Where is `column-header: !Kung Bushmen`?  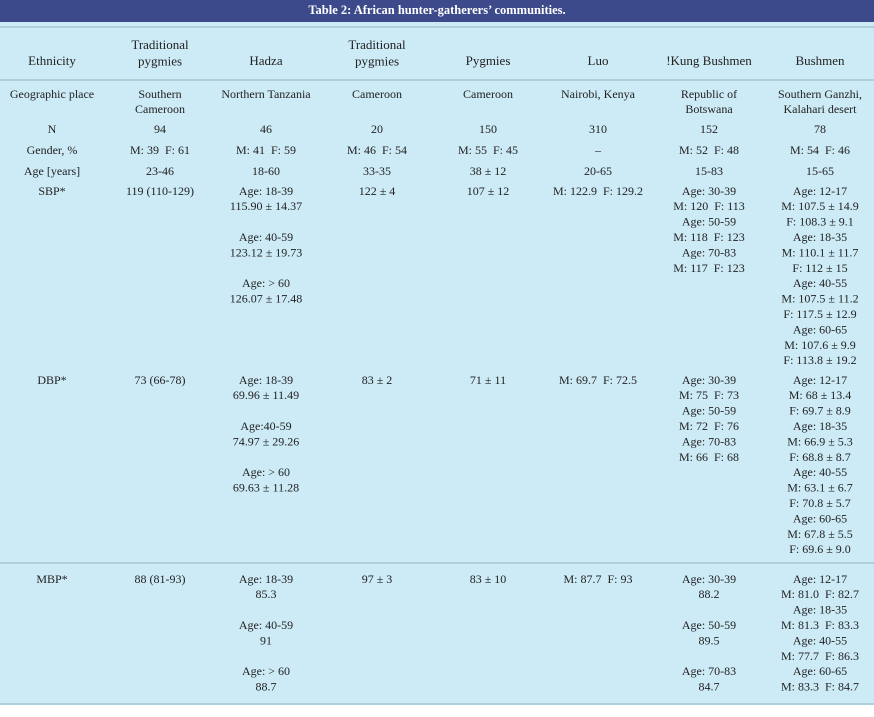 column-header: !Kung Bushmen is located at coordinates (709, 60).